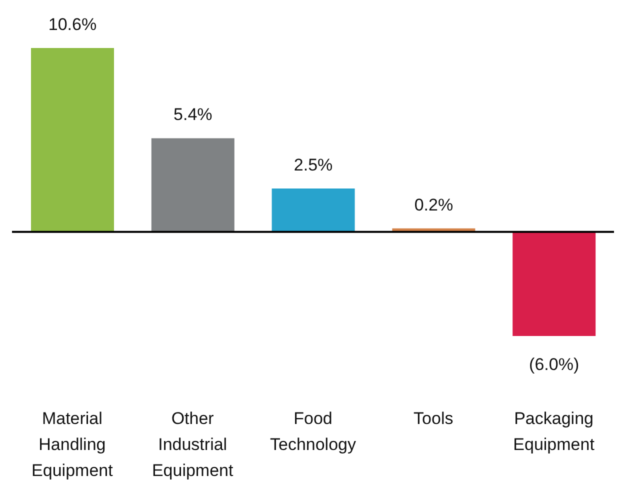 This screenshot has height=504, width=618. What do you see at coordinates (554, 431) in the screenshot?
I see `x-tick-label: Packaging Equipment` at bounding box center [554, 431].